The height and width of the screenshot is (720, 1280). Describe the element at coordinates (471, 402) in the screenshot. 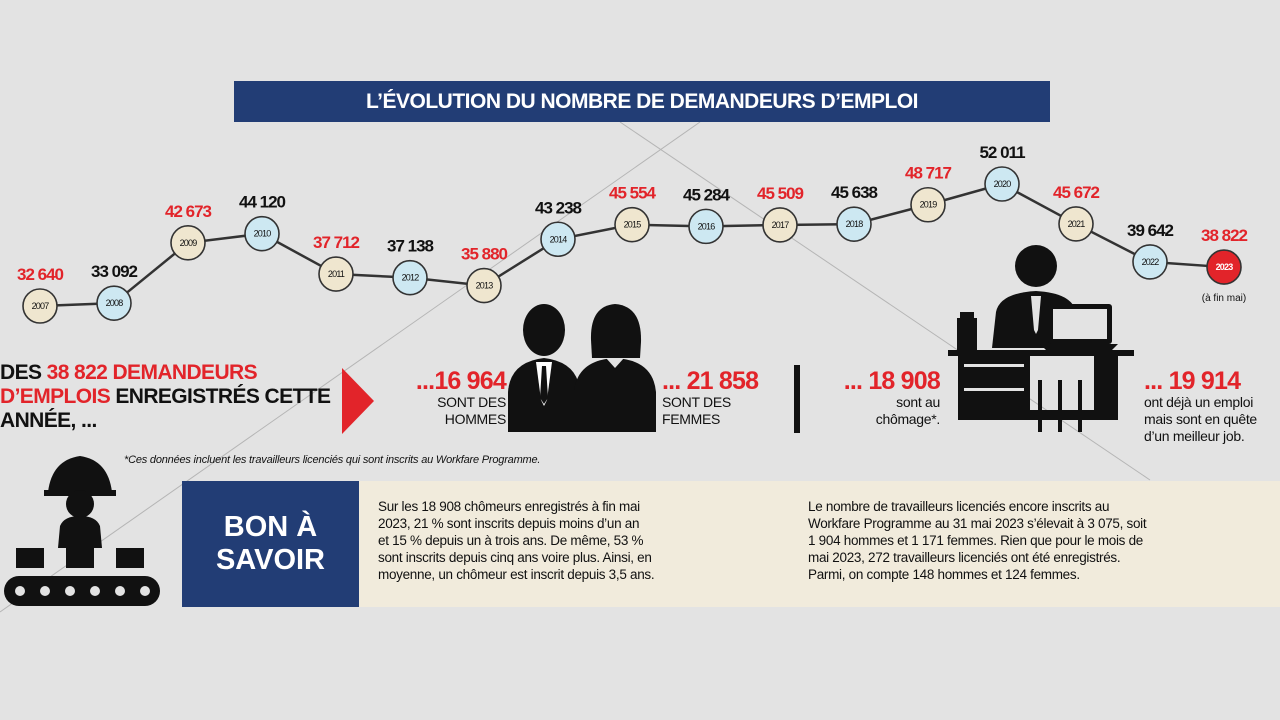

I see `stat-men-desc1: SONT DES` at that location.